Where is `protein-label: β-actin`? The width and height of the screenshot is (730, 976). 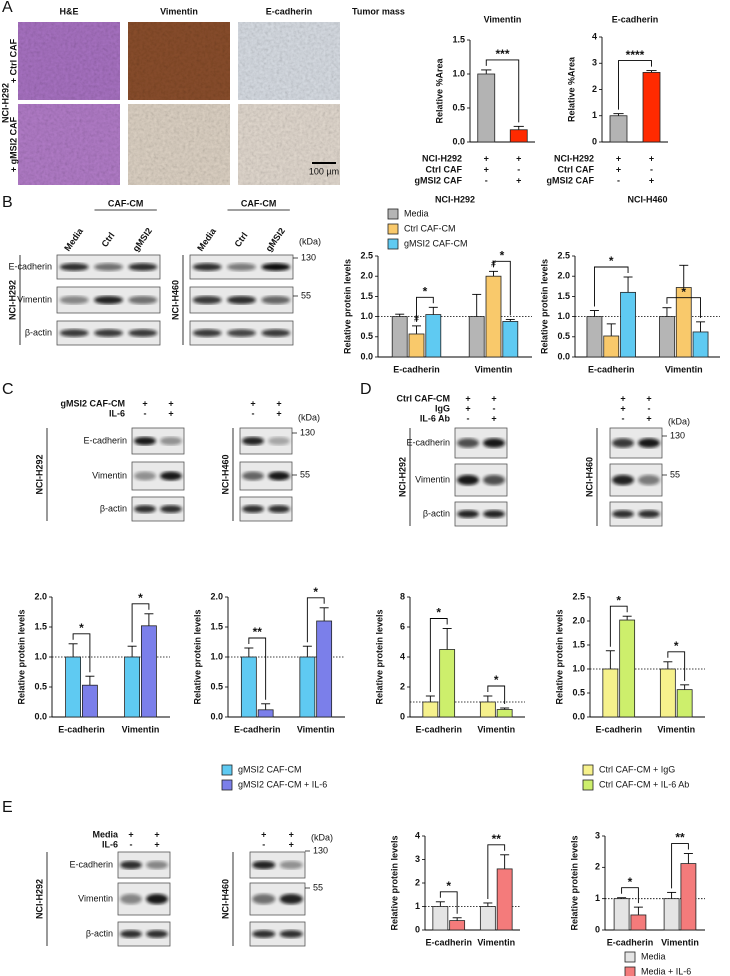
protein-label: β-actin is located at coordinates (436, 513).